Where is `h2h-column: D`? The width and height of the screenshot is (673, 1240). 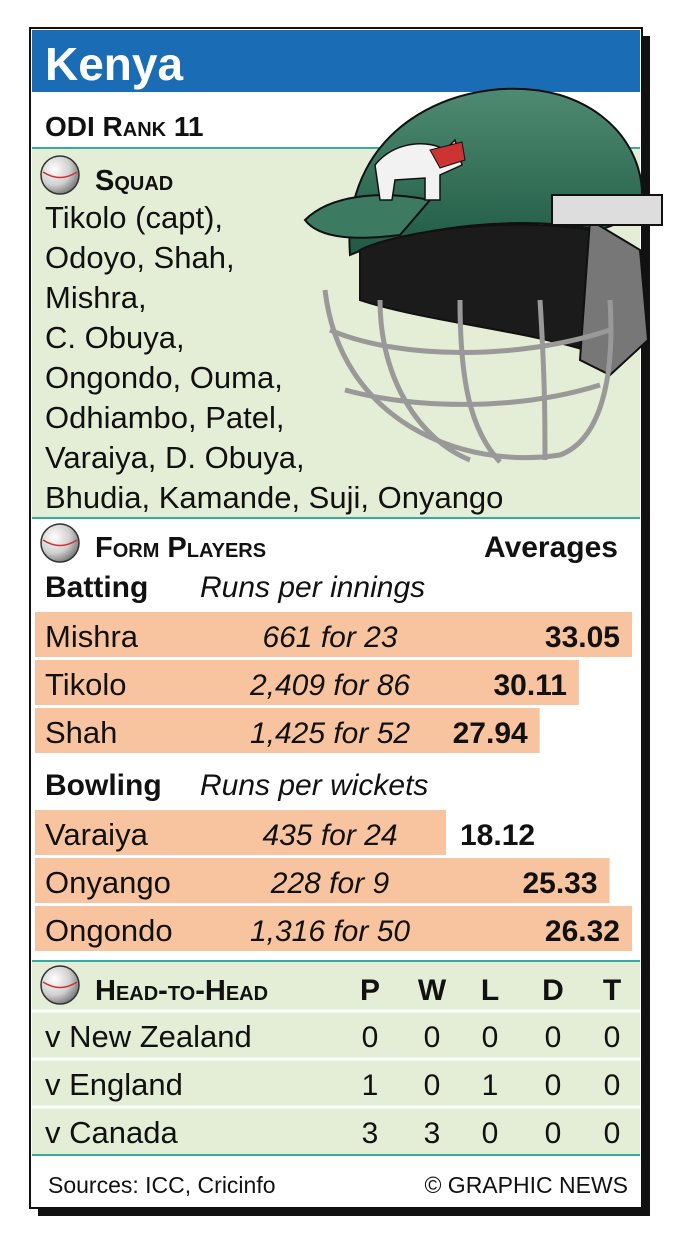
h2h-column: D is located at coordinates (553, 990).